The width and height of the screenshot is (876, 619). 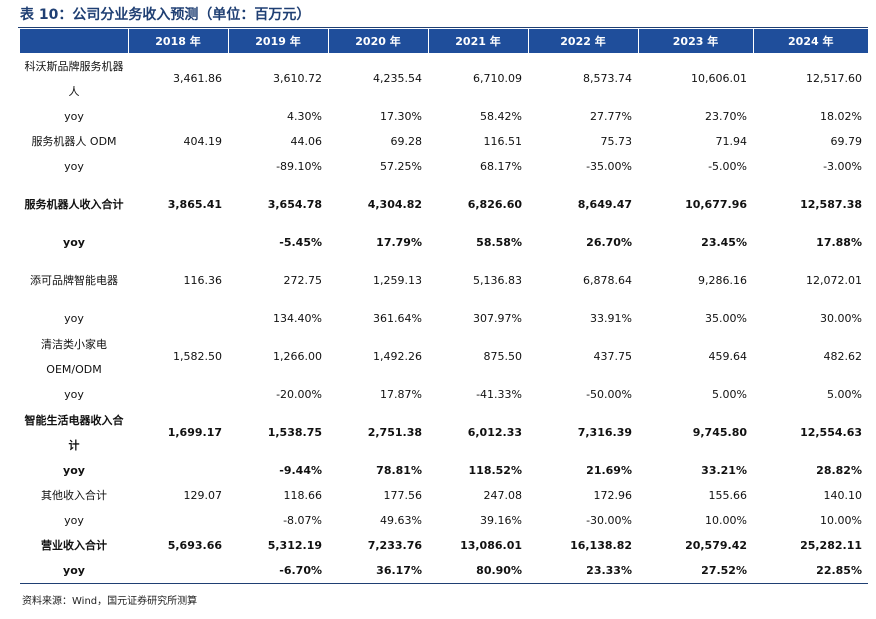 What do you see at coordinates (616, 141) in the screenshot?
I see `table-cell: 75.73` at bounding box center [616, 141].